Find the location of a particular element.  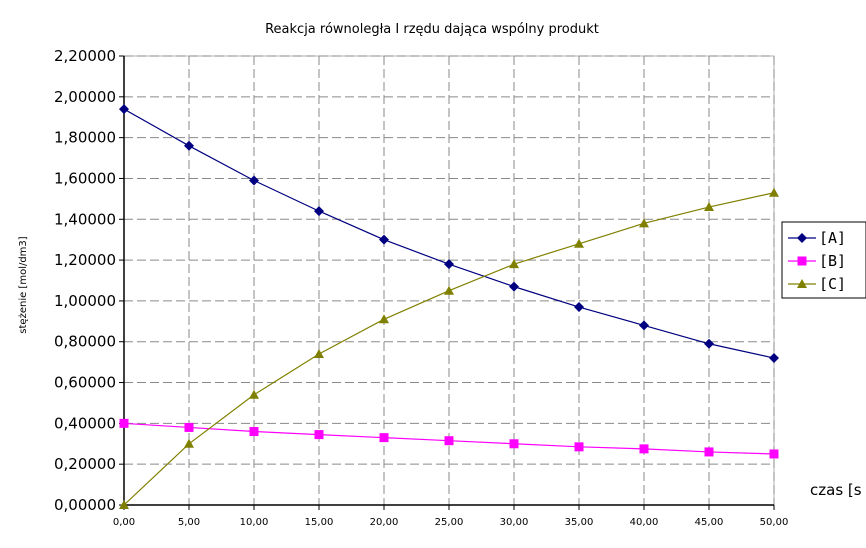

x-tick-label: 20,00 is located at coordinates (384, 522).